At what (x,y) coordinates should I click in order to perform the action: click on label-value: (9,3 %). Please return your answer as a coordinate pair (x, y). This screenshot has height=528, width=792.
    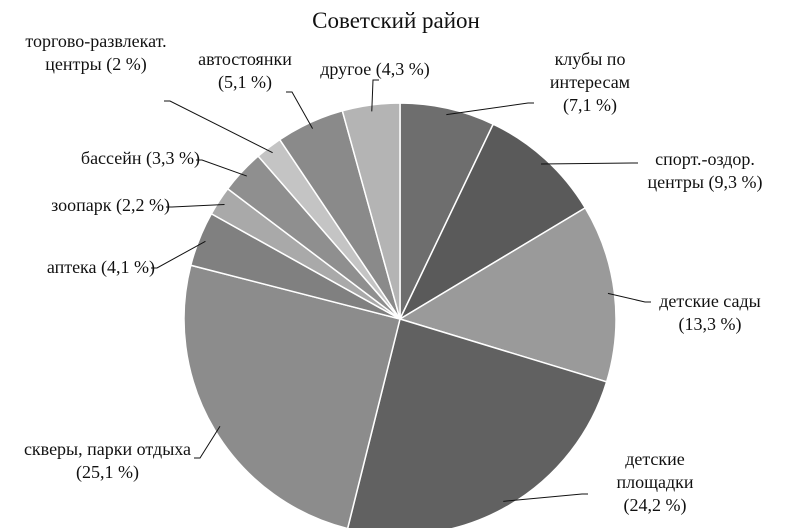
    Looking at the image, I should click on (735, 182).